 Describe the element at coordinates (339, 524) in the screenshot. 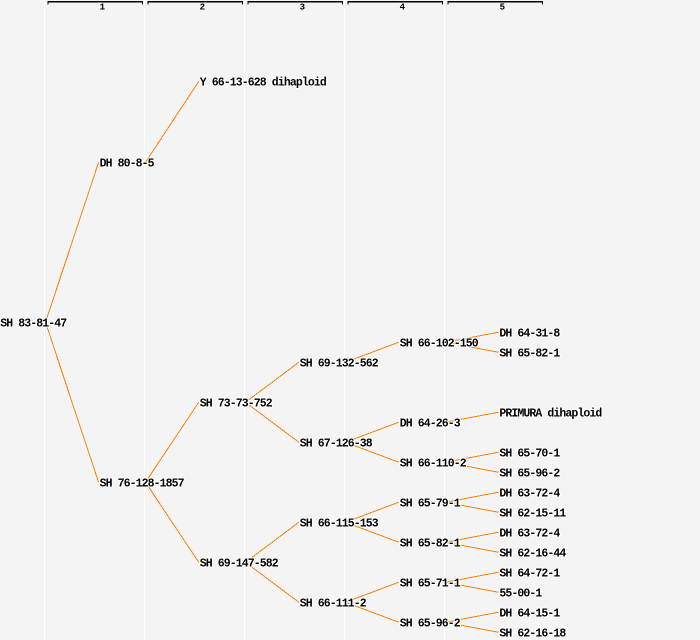

I see `svg-text: SH 66-115-153` at that location.